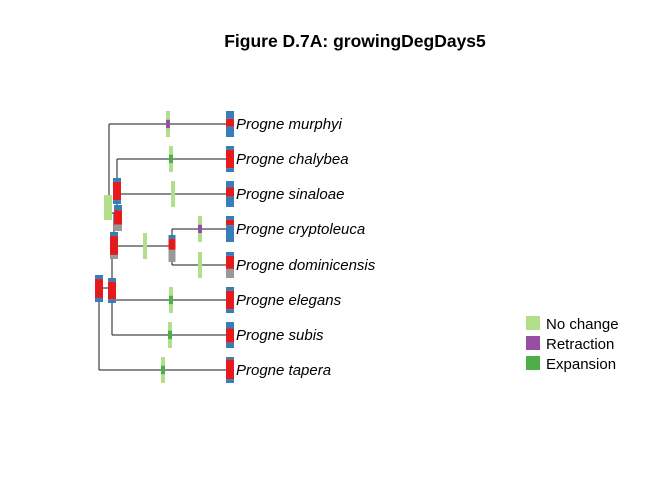 This screenshot has height=480, width=672. What do you see at coordinates (230, 247) in the screenshot?
I see `tip-range-bars` at bounding box center [230, 247].